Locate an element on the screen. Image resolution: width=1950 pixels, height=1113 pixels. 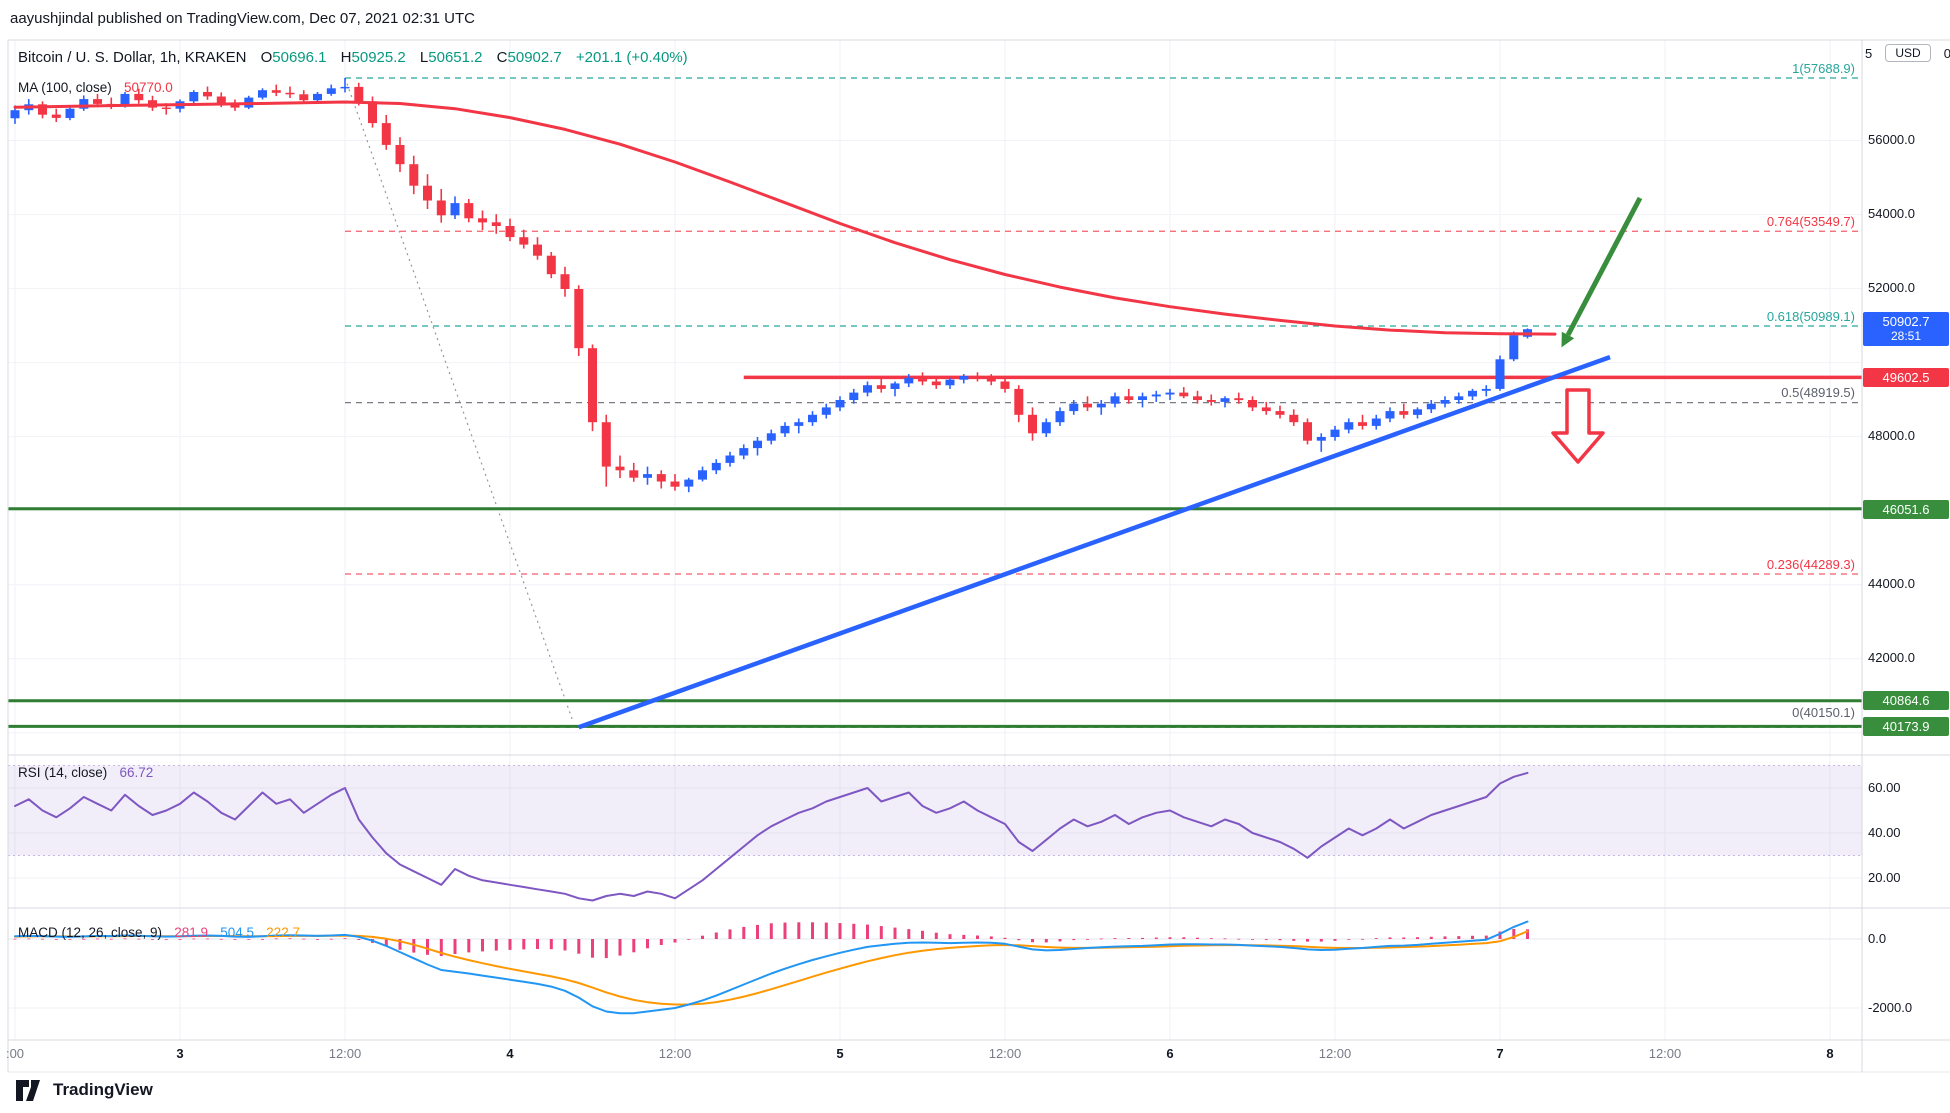
macd-label: MACD (12, 26, close, 9) is located at coordinates (90, 932).